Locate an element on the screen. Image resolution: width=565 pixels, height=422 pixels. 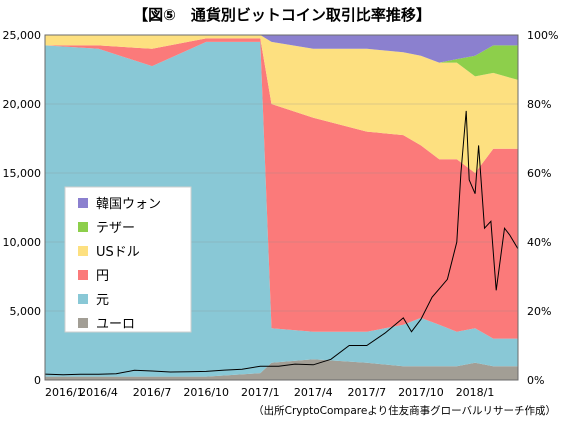
legend-label: ユーロ is located at coordinates (115, 324).